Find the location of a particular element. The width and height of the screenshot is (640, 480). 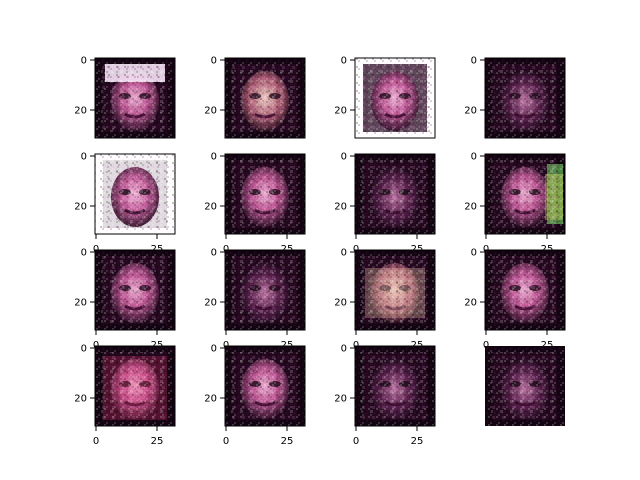

panel-r3-c1: 0 20 0 25 is located at coordinates (255, 395).